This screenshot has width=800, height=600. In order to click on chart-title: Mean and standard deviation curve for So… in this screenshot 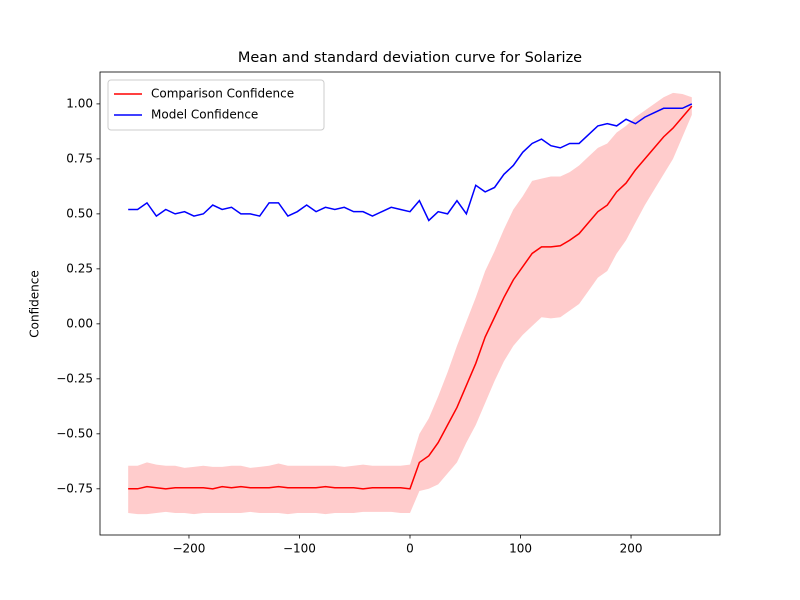, I will do `click(410, 58)`.